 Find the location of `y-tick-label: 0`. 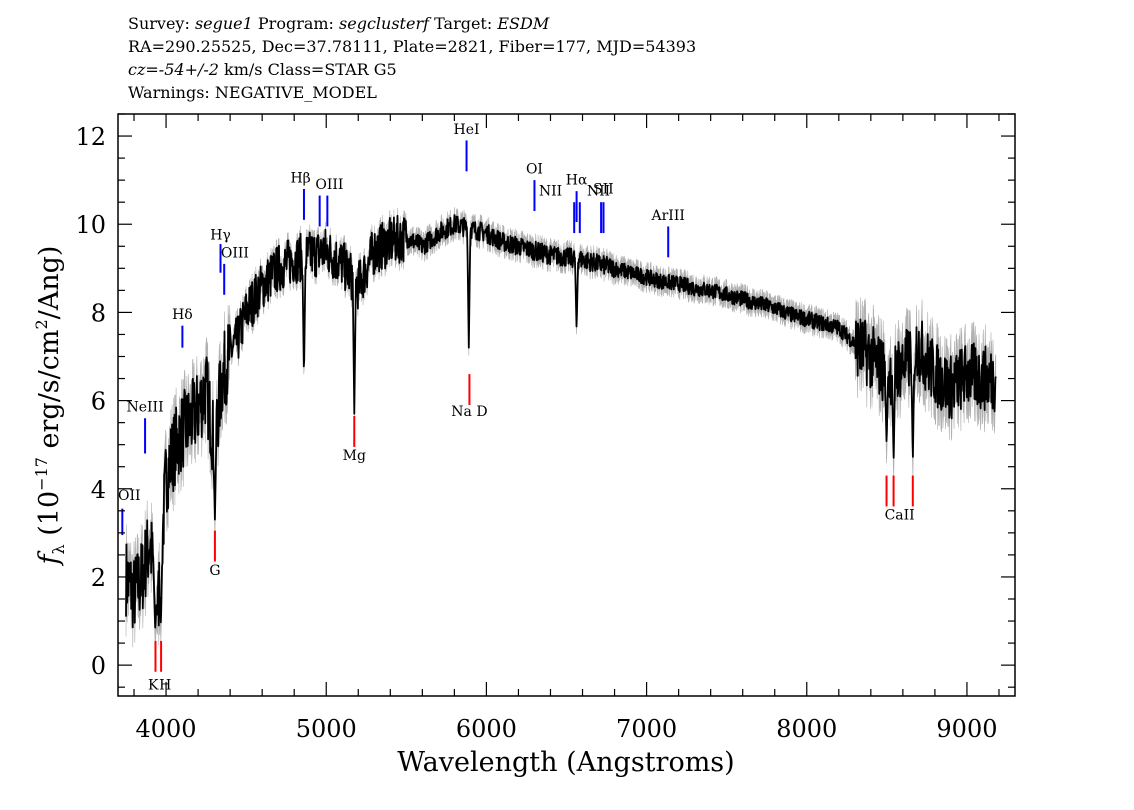

y-tick-label: 0 is located at coordinates (98, 666).